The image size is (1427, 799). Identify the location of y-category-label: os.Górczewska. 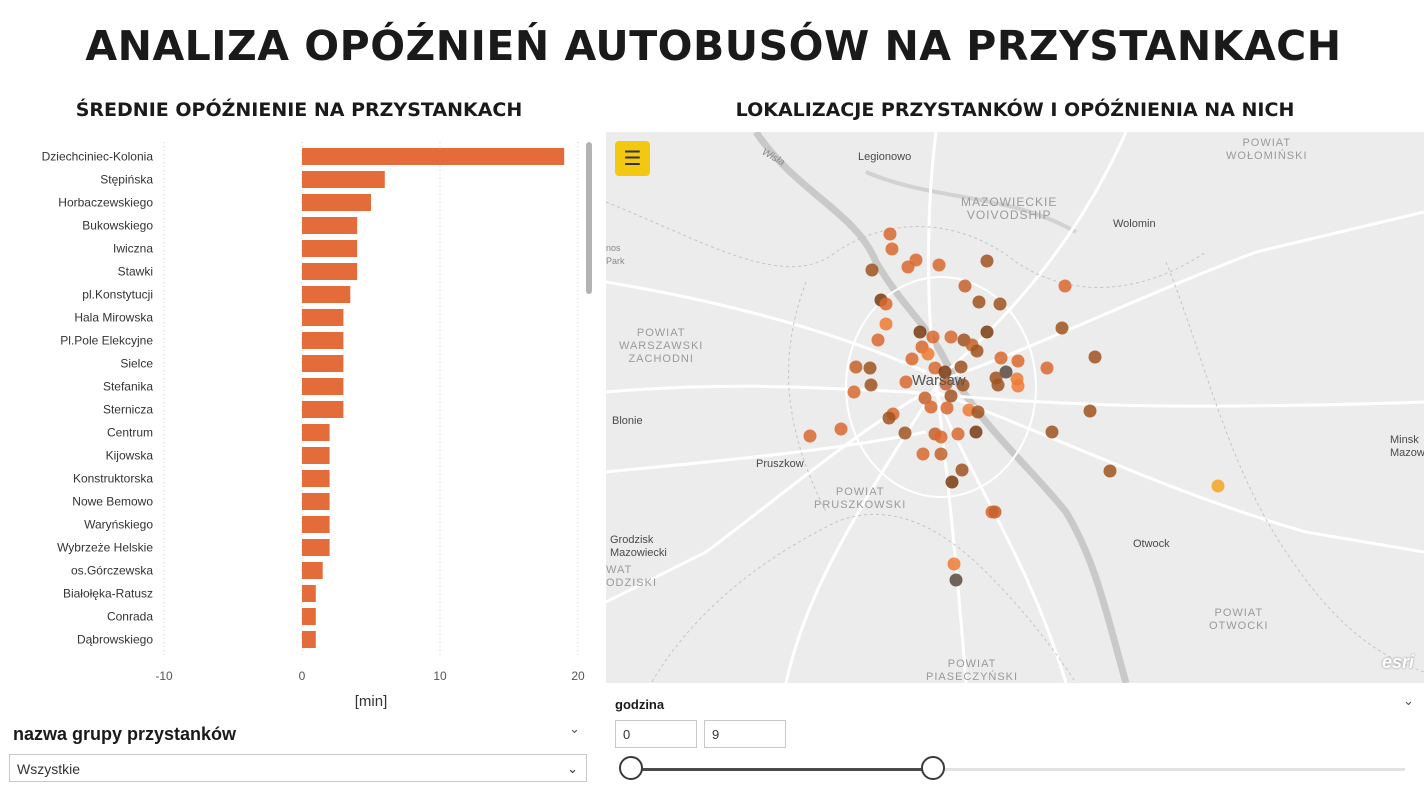
(112, 571).